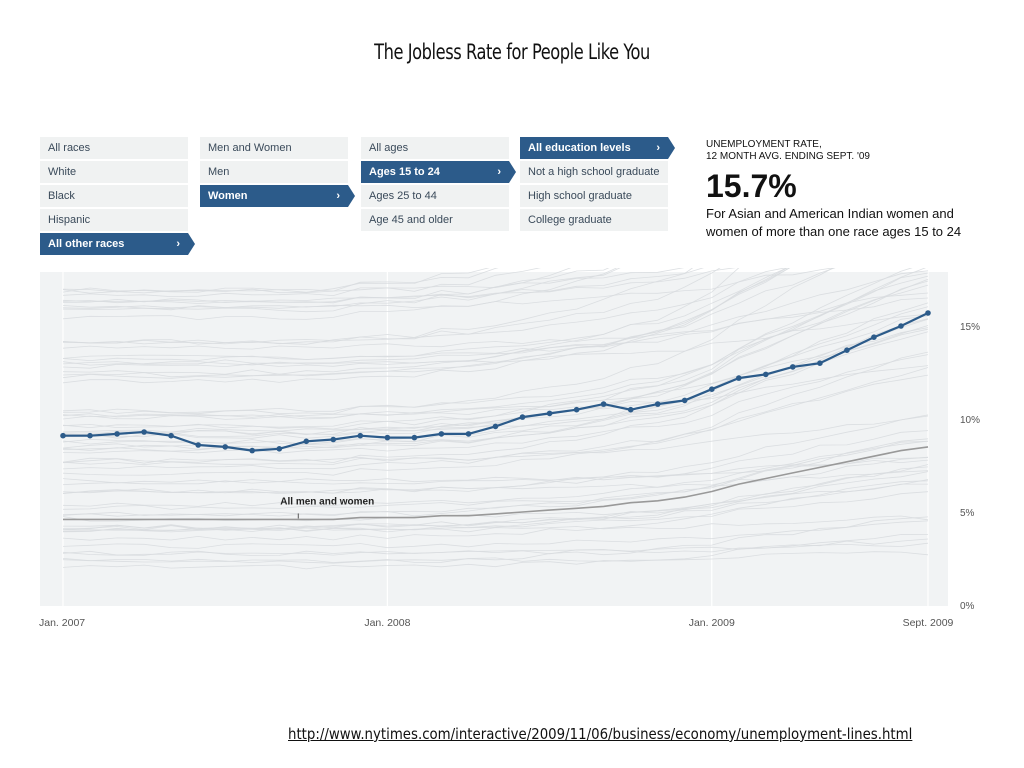  I want to click on education-option-all-education-levels: All education levels ›, so click(597, 148).